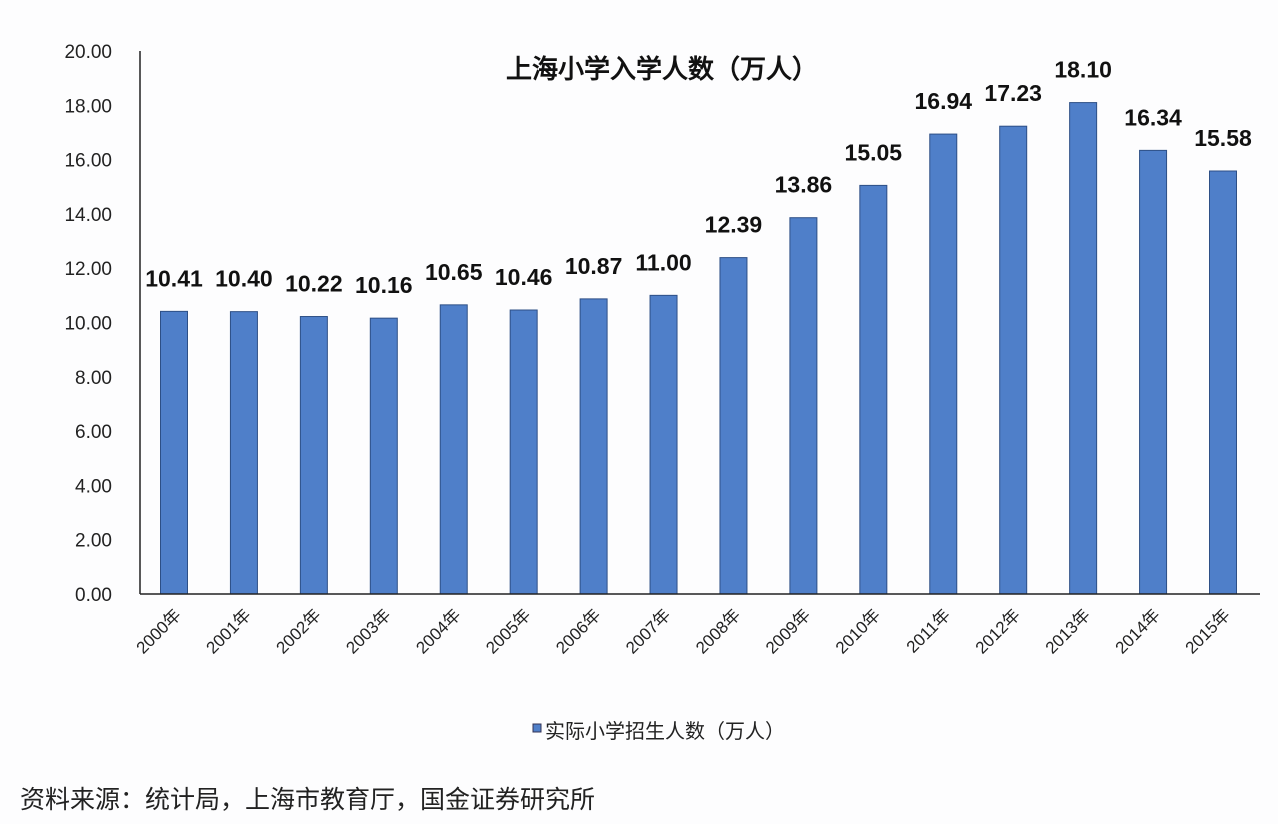  Describe the element at coordinates (594, 266) in the screenshot. I see `data-label: 10.87` at that location.